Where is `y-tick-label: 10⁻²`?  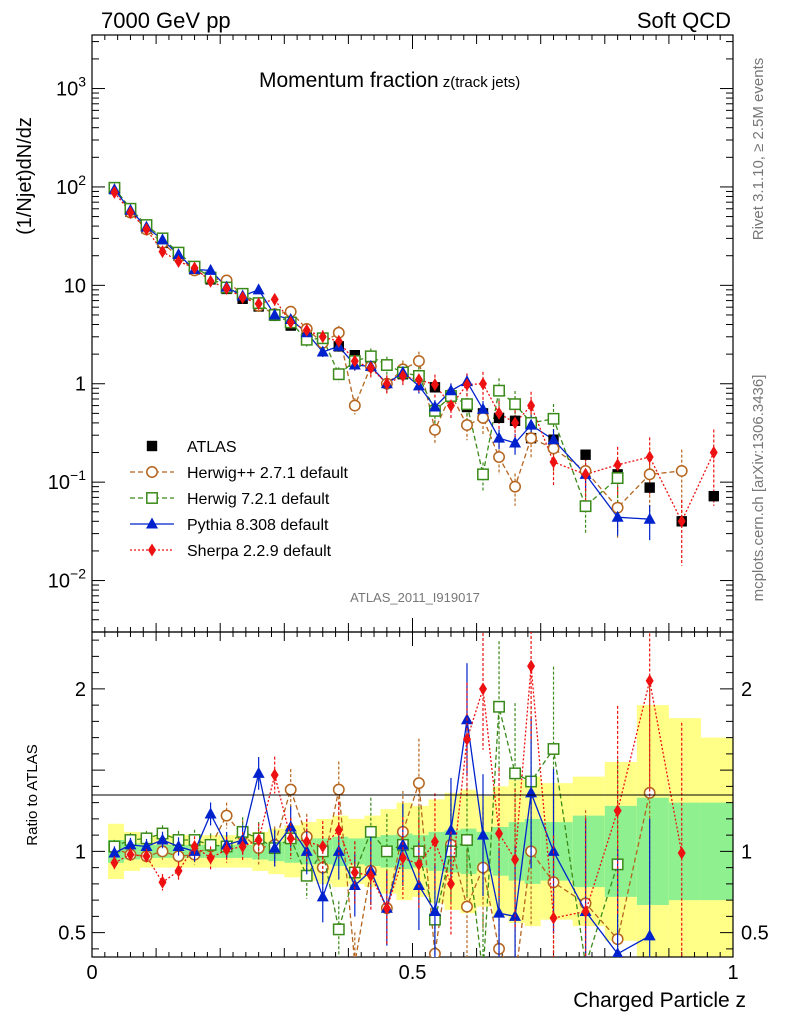
y-tick-label: 10⁻² is located at coordinates (67, 579).